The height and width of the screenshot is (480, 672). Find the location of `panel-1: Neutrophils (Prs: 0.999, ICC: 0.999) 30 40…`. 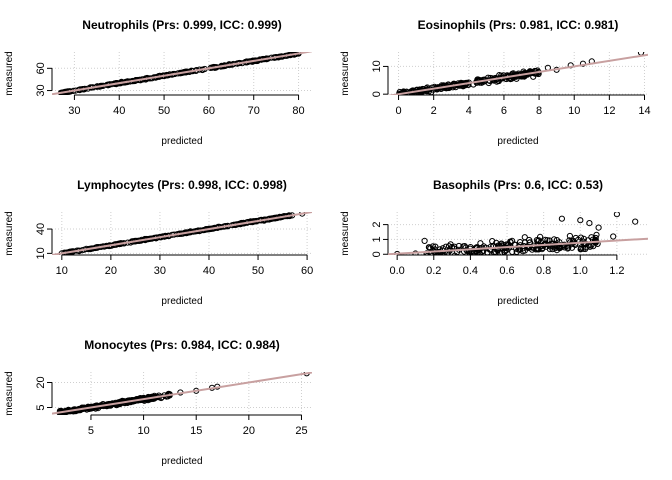

panel-1: Neutrophils (Prs: 0.999, ICC: 0.999) 30 40… is located at coordinates (158, 82).